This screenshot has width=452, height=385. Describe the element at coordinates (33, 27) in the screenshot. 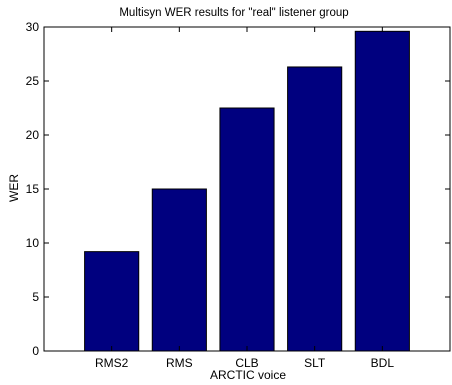

I see `y-tick-label: 30` at that location.